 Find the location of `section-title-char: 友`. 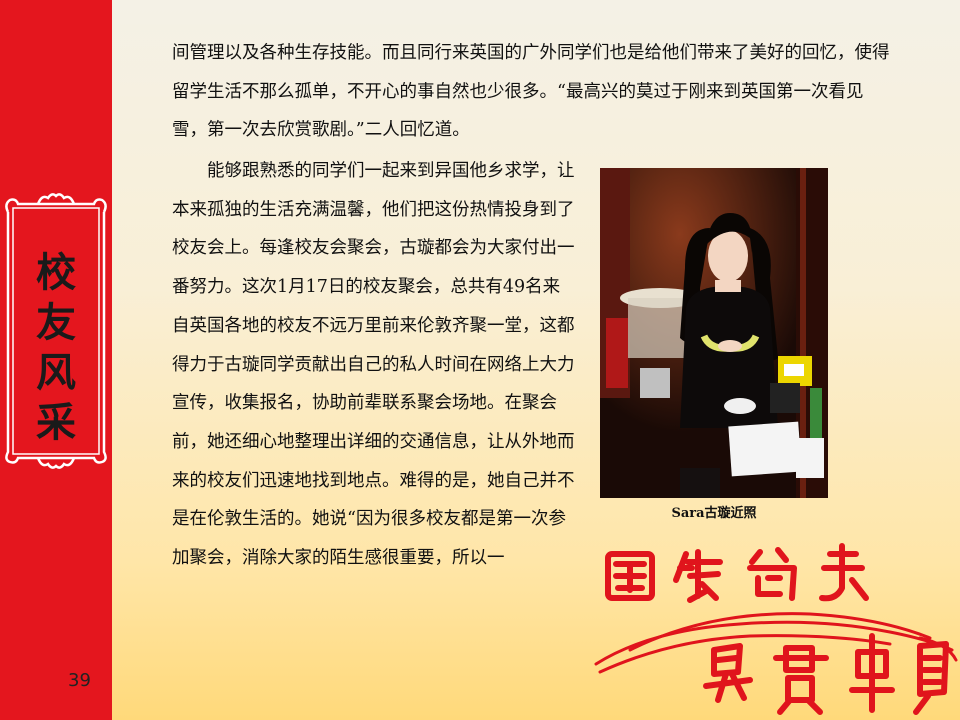

section-title-char: 友 is located at coordinates (56, 323).